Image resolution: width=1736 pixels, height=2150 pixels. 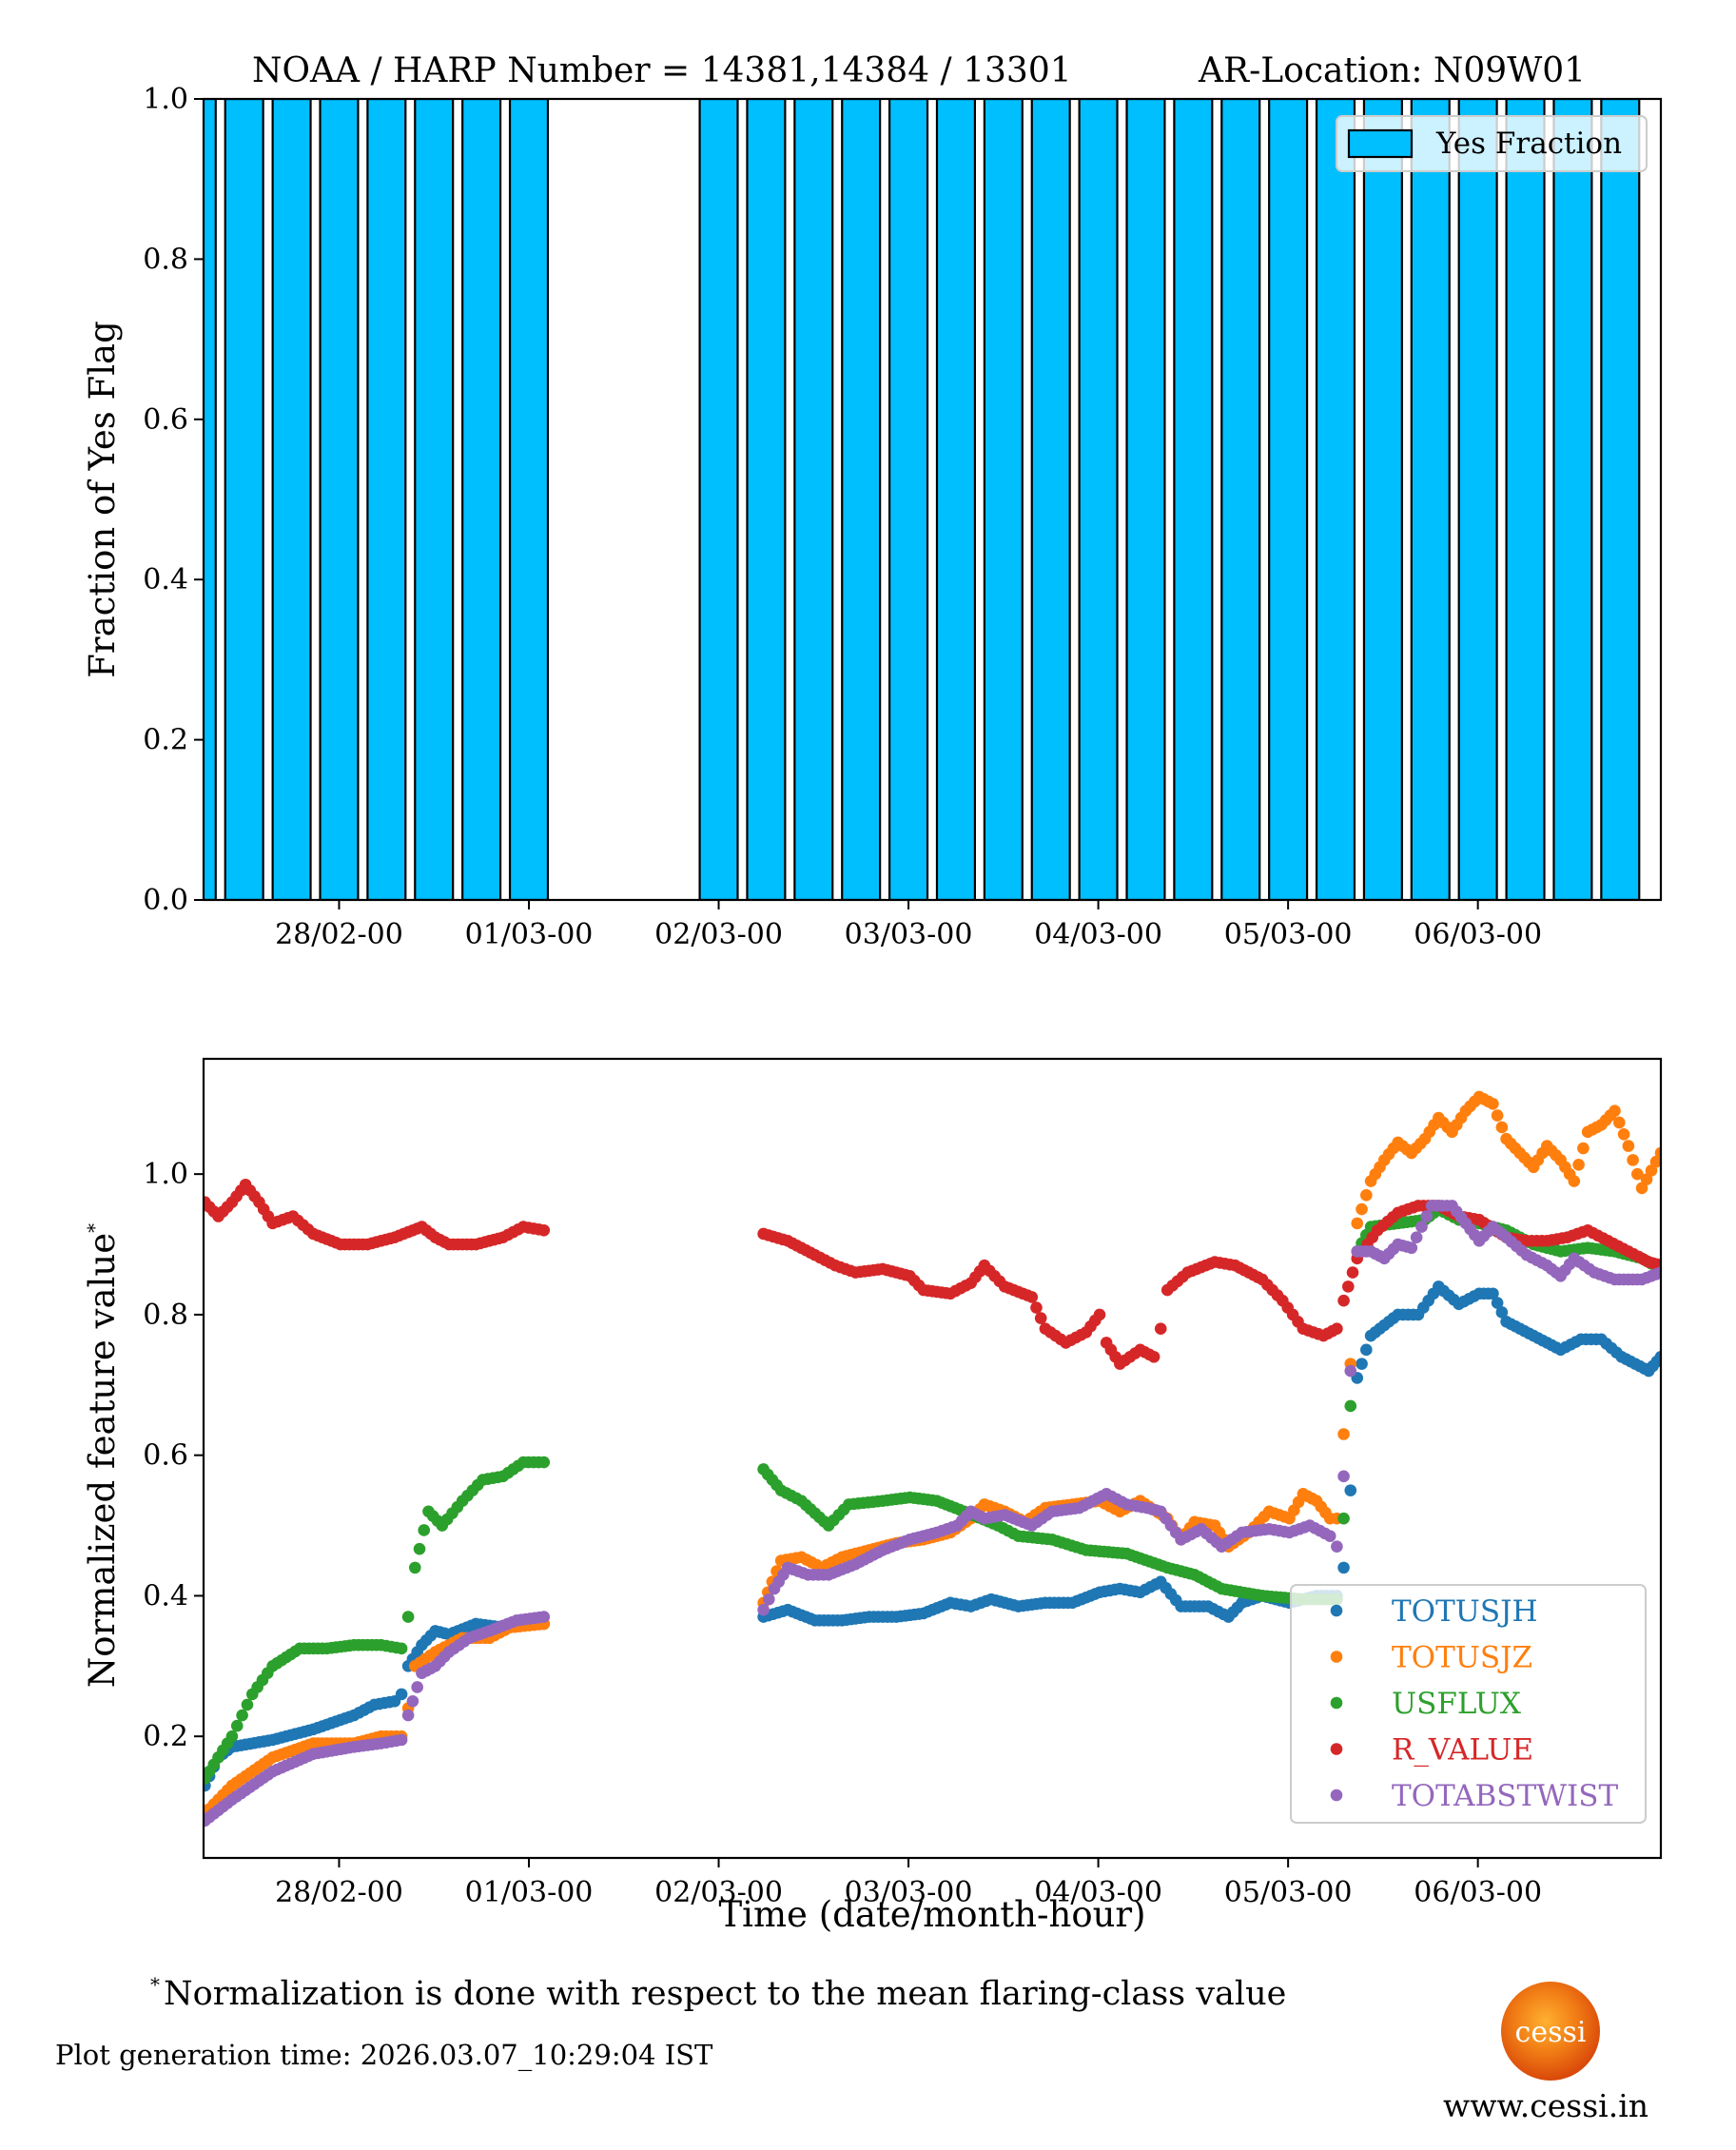 I want to click on y-tick-label: 0.2, so click(x=165, y=740).